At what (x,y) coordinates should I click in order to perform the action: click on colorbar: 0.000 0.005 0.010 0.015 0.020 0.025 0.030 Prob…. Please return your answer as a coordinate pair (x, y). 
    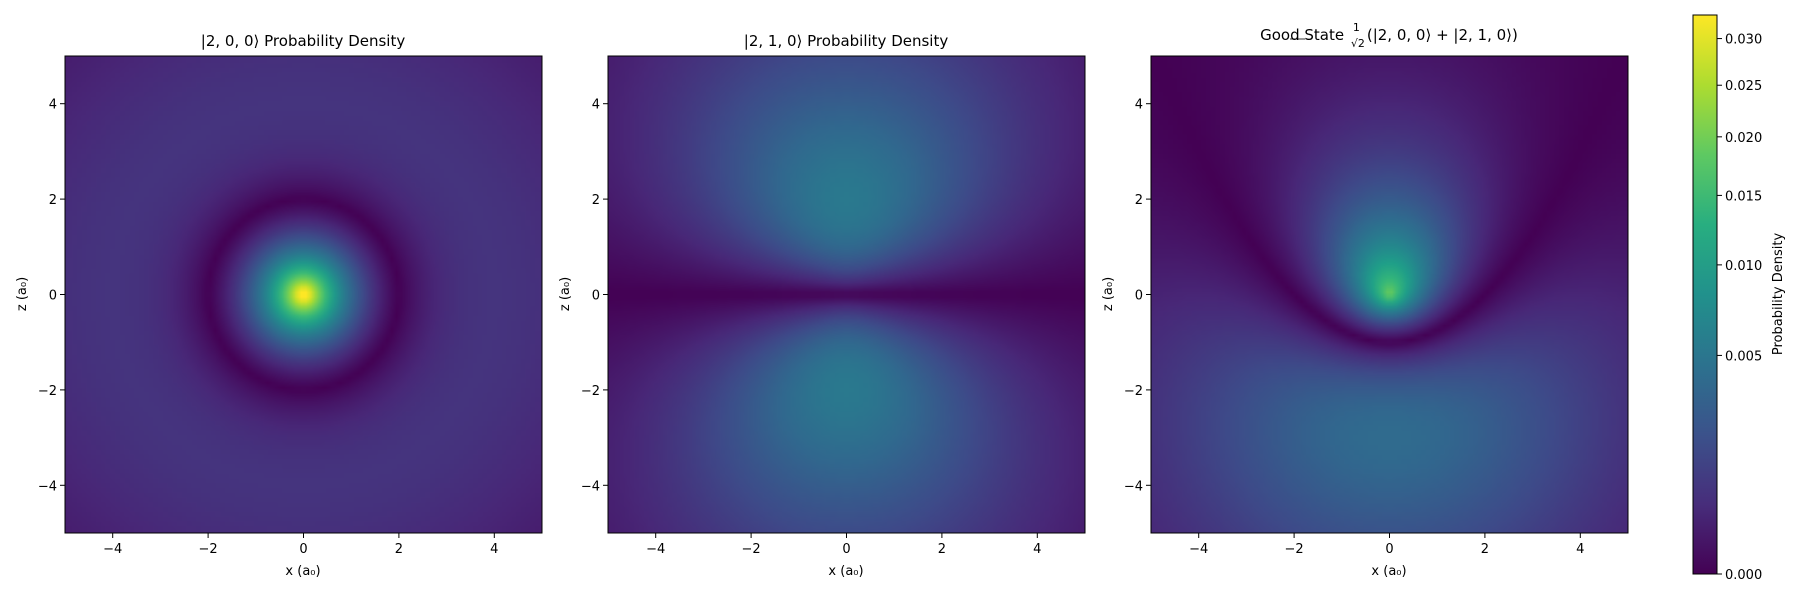
    Looking at the image, I should click on (1739, 298).